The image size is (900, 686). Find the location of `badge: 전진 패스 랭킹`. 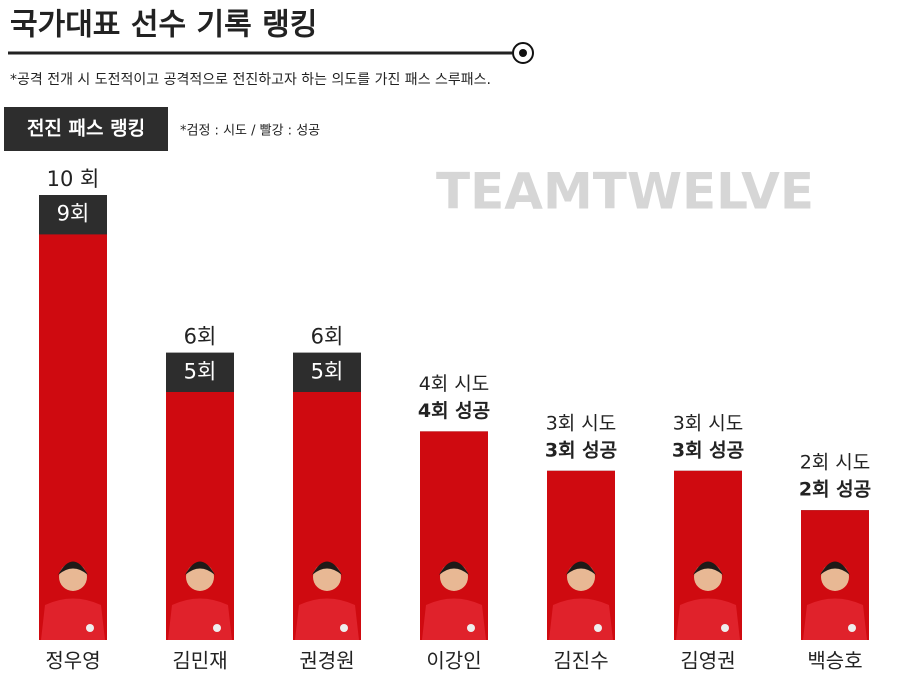

badge: 전진 패스 랭킹 is located at coordinates (86, 129).